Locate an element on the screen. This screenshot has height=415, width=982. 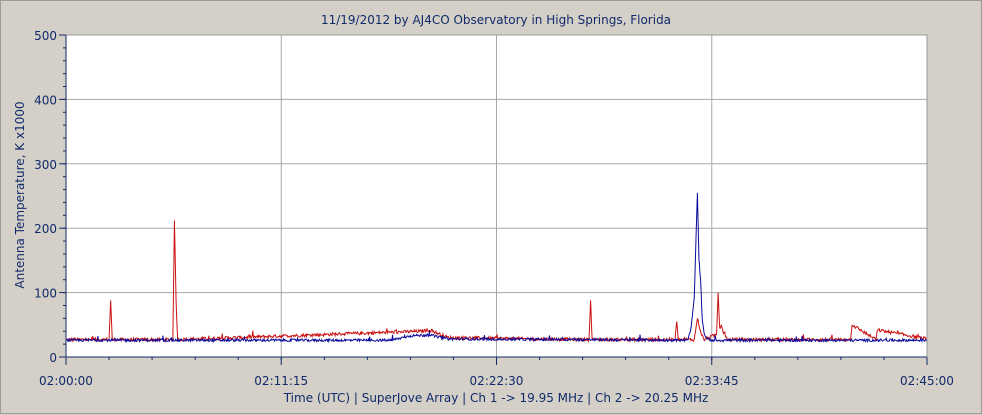
y-tick-label: 100 is located at coordinates (45, 294).